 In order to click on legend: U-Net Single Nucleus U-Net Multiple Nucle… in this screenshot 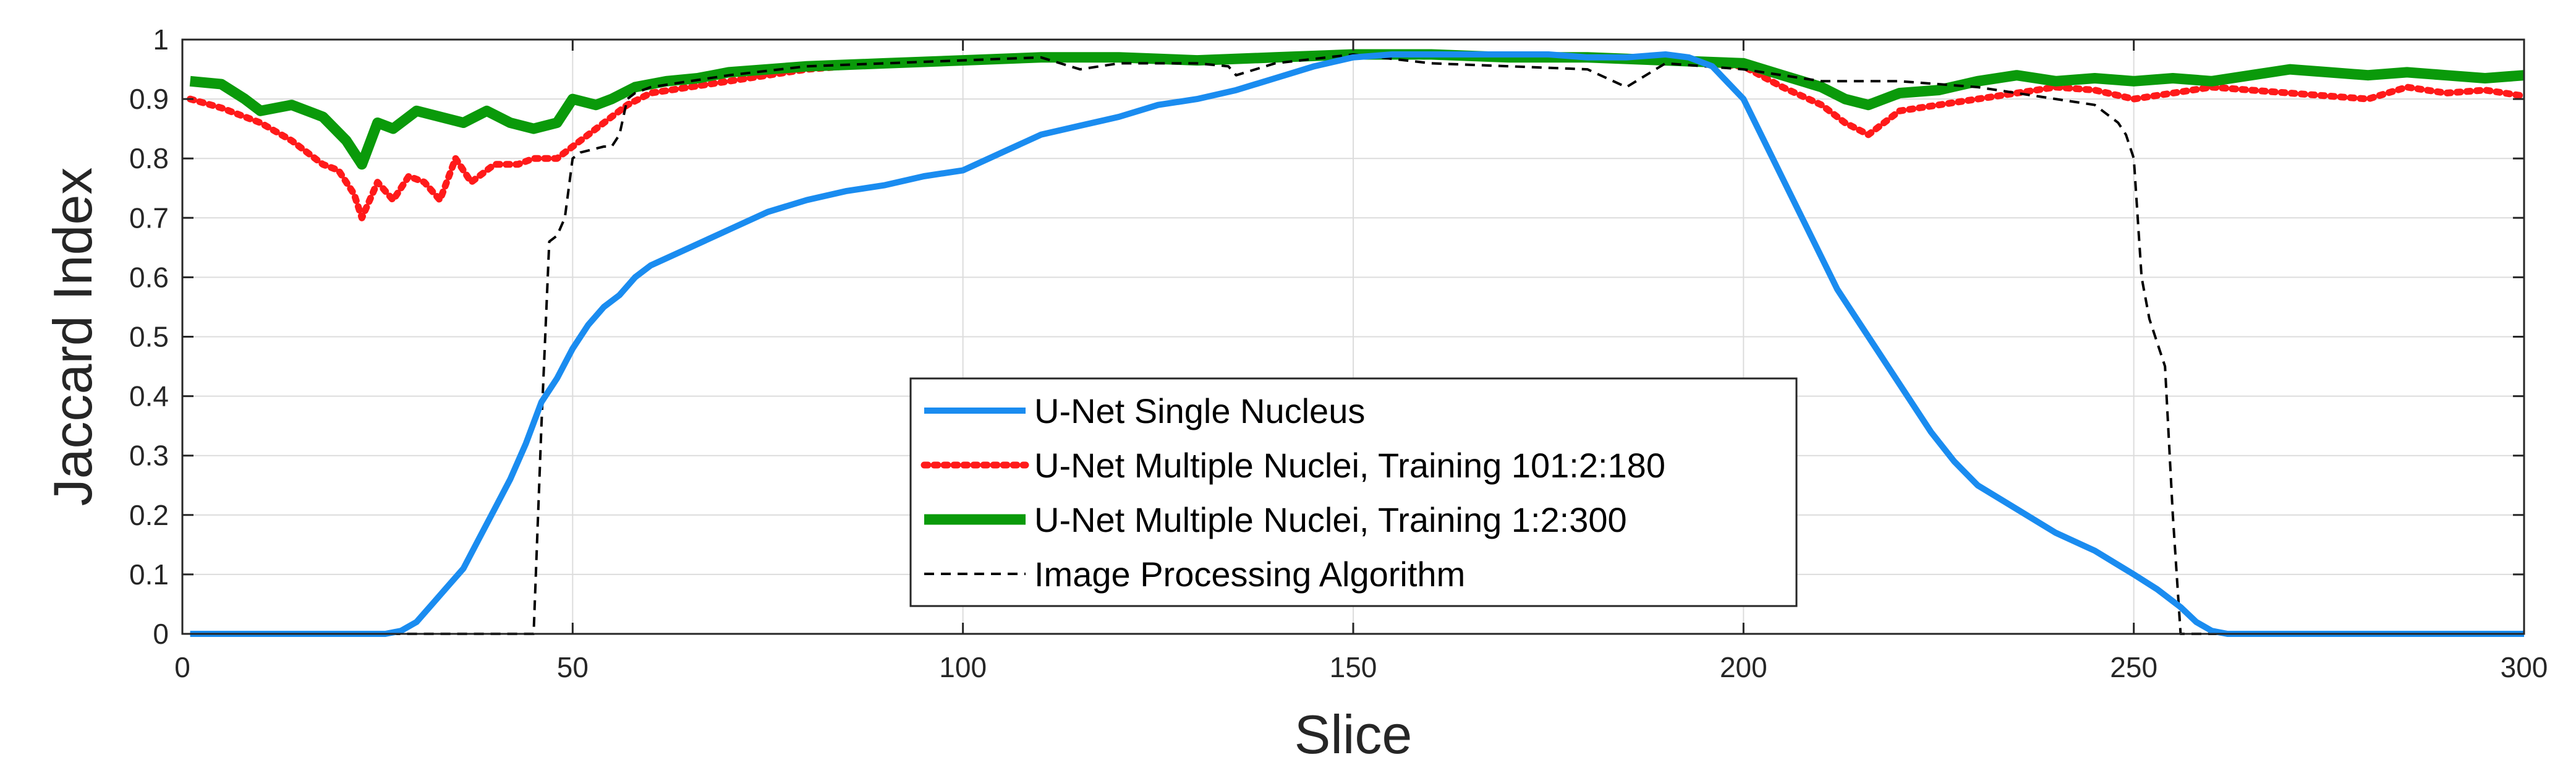, I will do `click(1353, 492)`.